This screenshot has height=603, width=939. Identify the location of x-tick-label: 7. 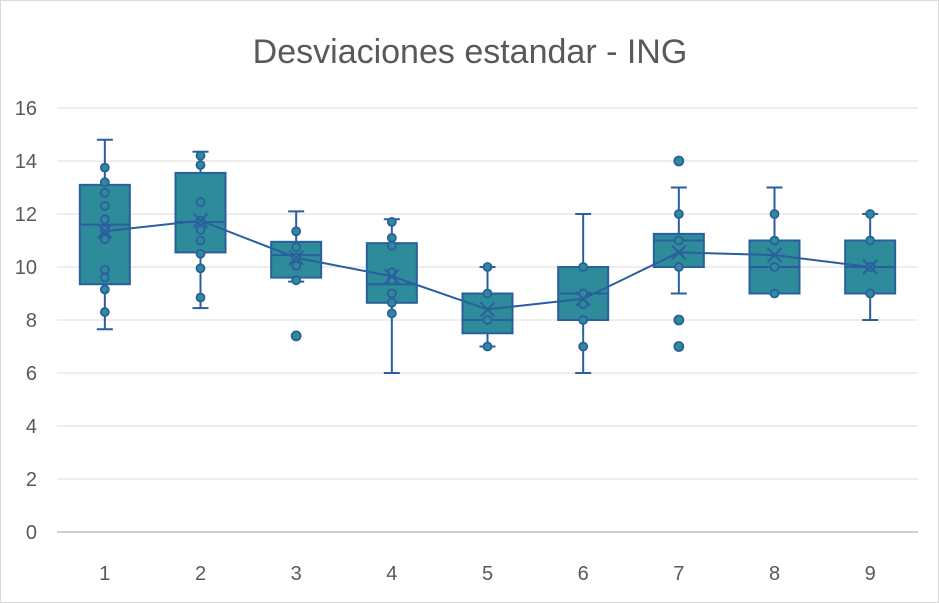
(678, 574).